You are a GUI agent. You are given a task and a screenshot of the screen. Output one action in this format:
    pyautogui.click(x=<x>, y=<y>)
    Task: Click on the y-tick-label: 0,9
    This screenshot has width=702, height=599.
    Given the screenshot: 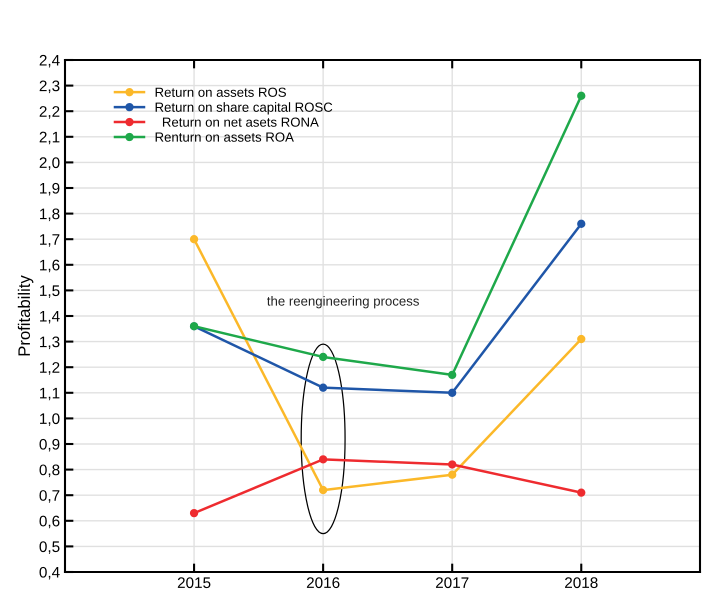 What is the action you would take?
    pyautogui.click(x=50, y=445)
    